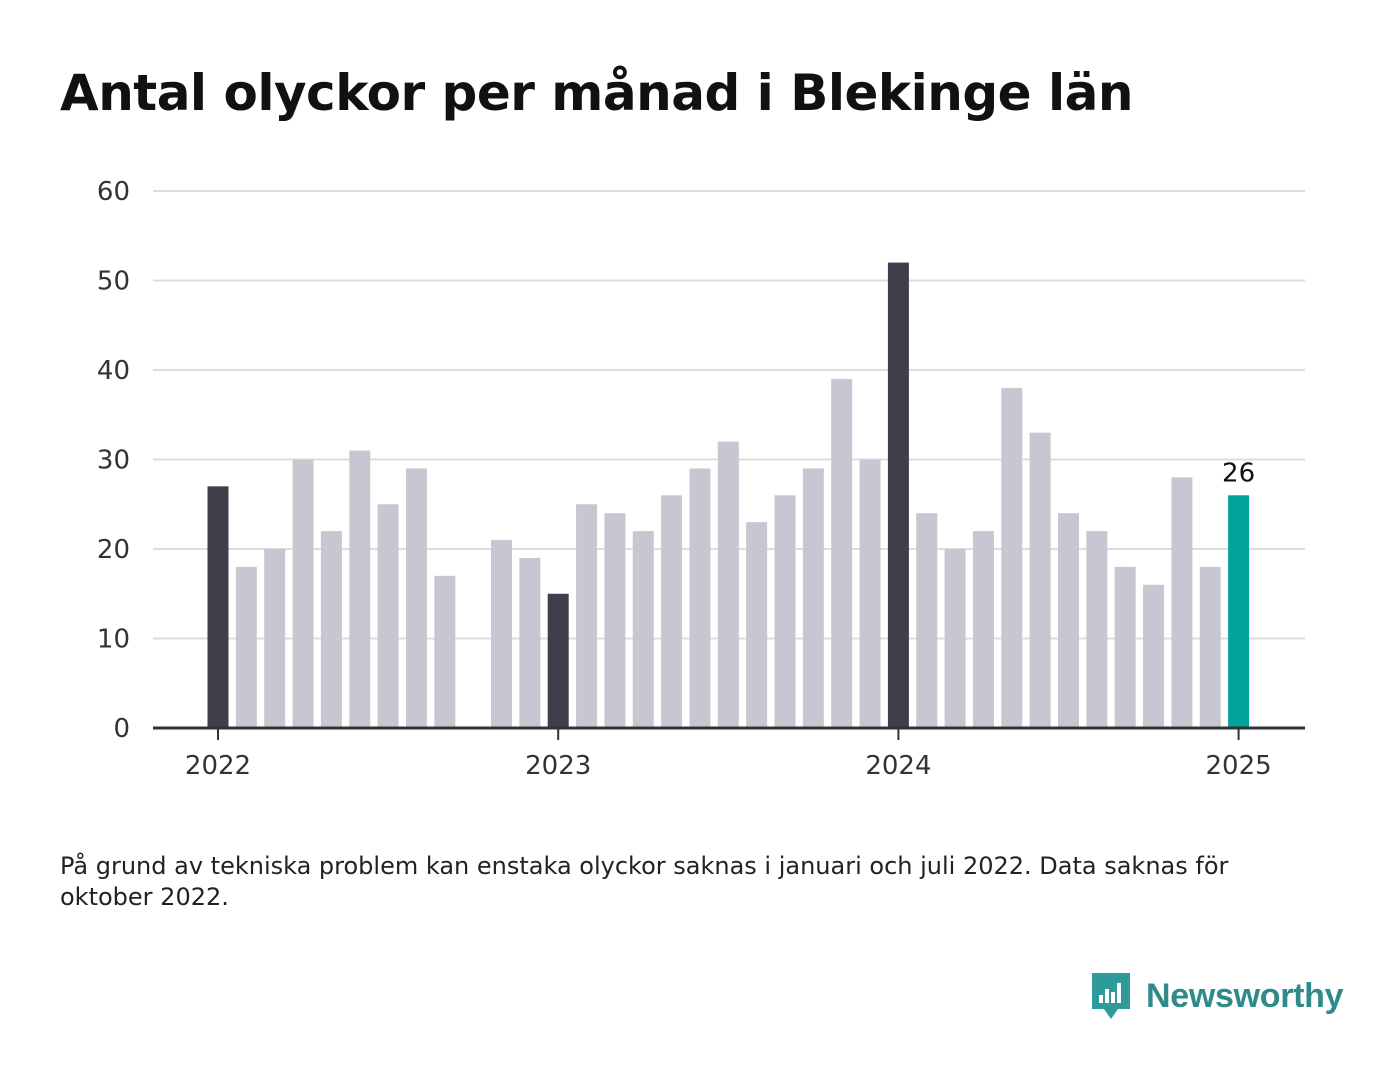 The image size is (1400, 1080). I want to click on y-tick-label: 50, so click(113, 282).